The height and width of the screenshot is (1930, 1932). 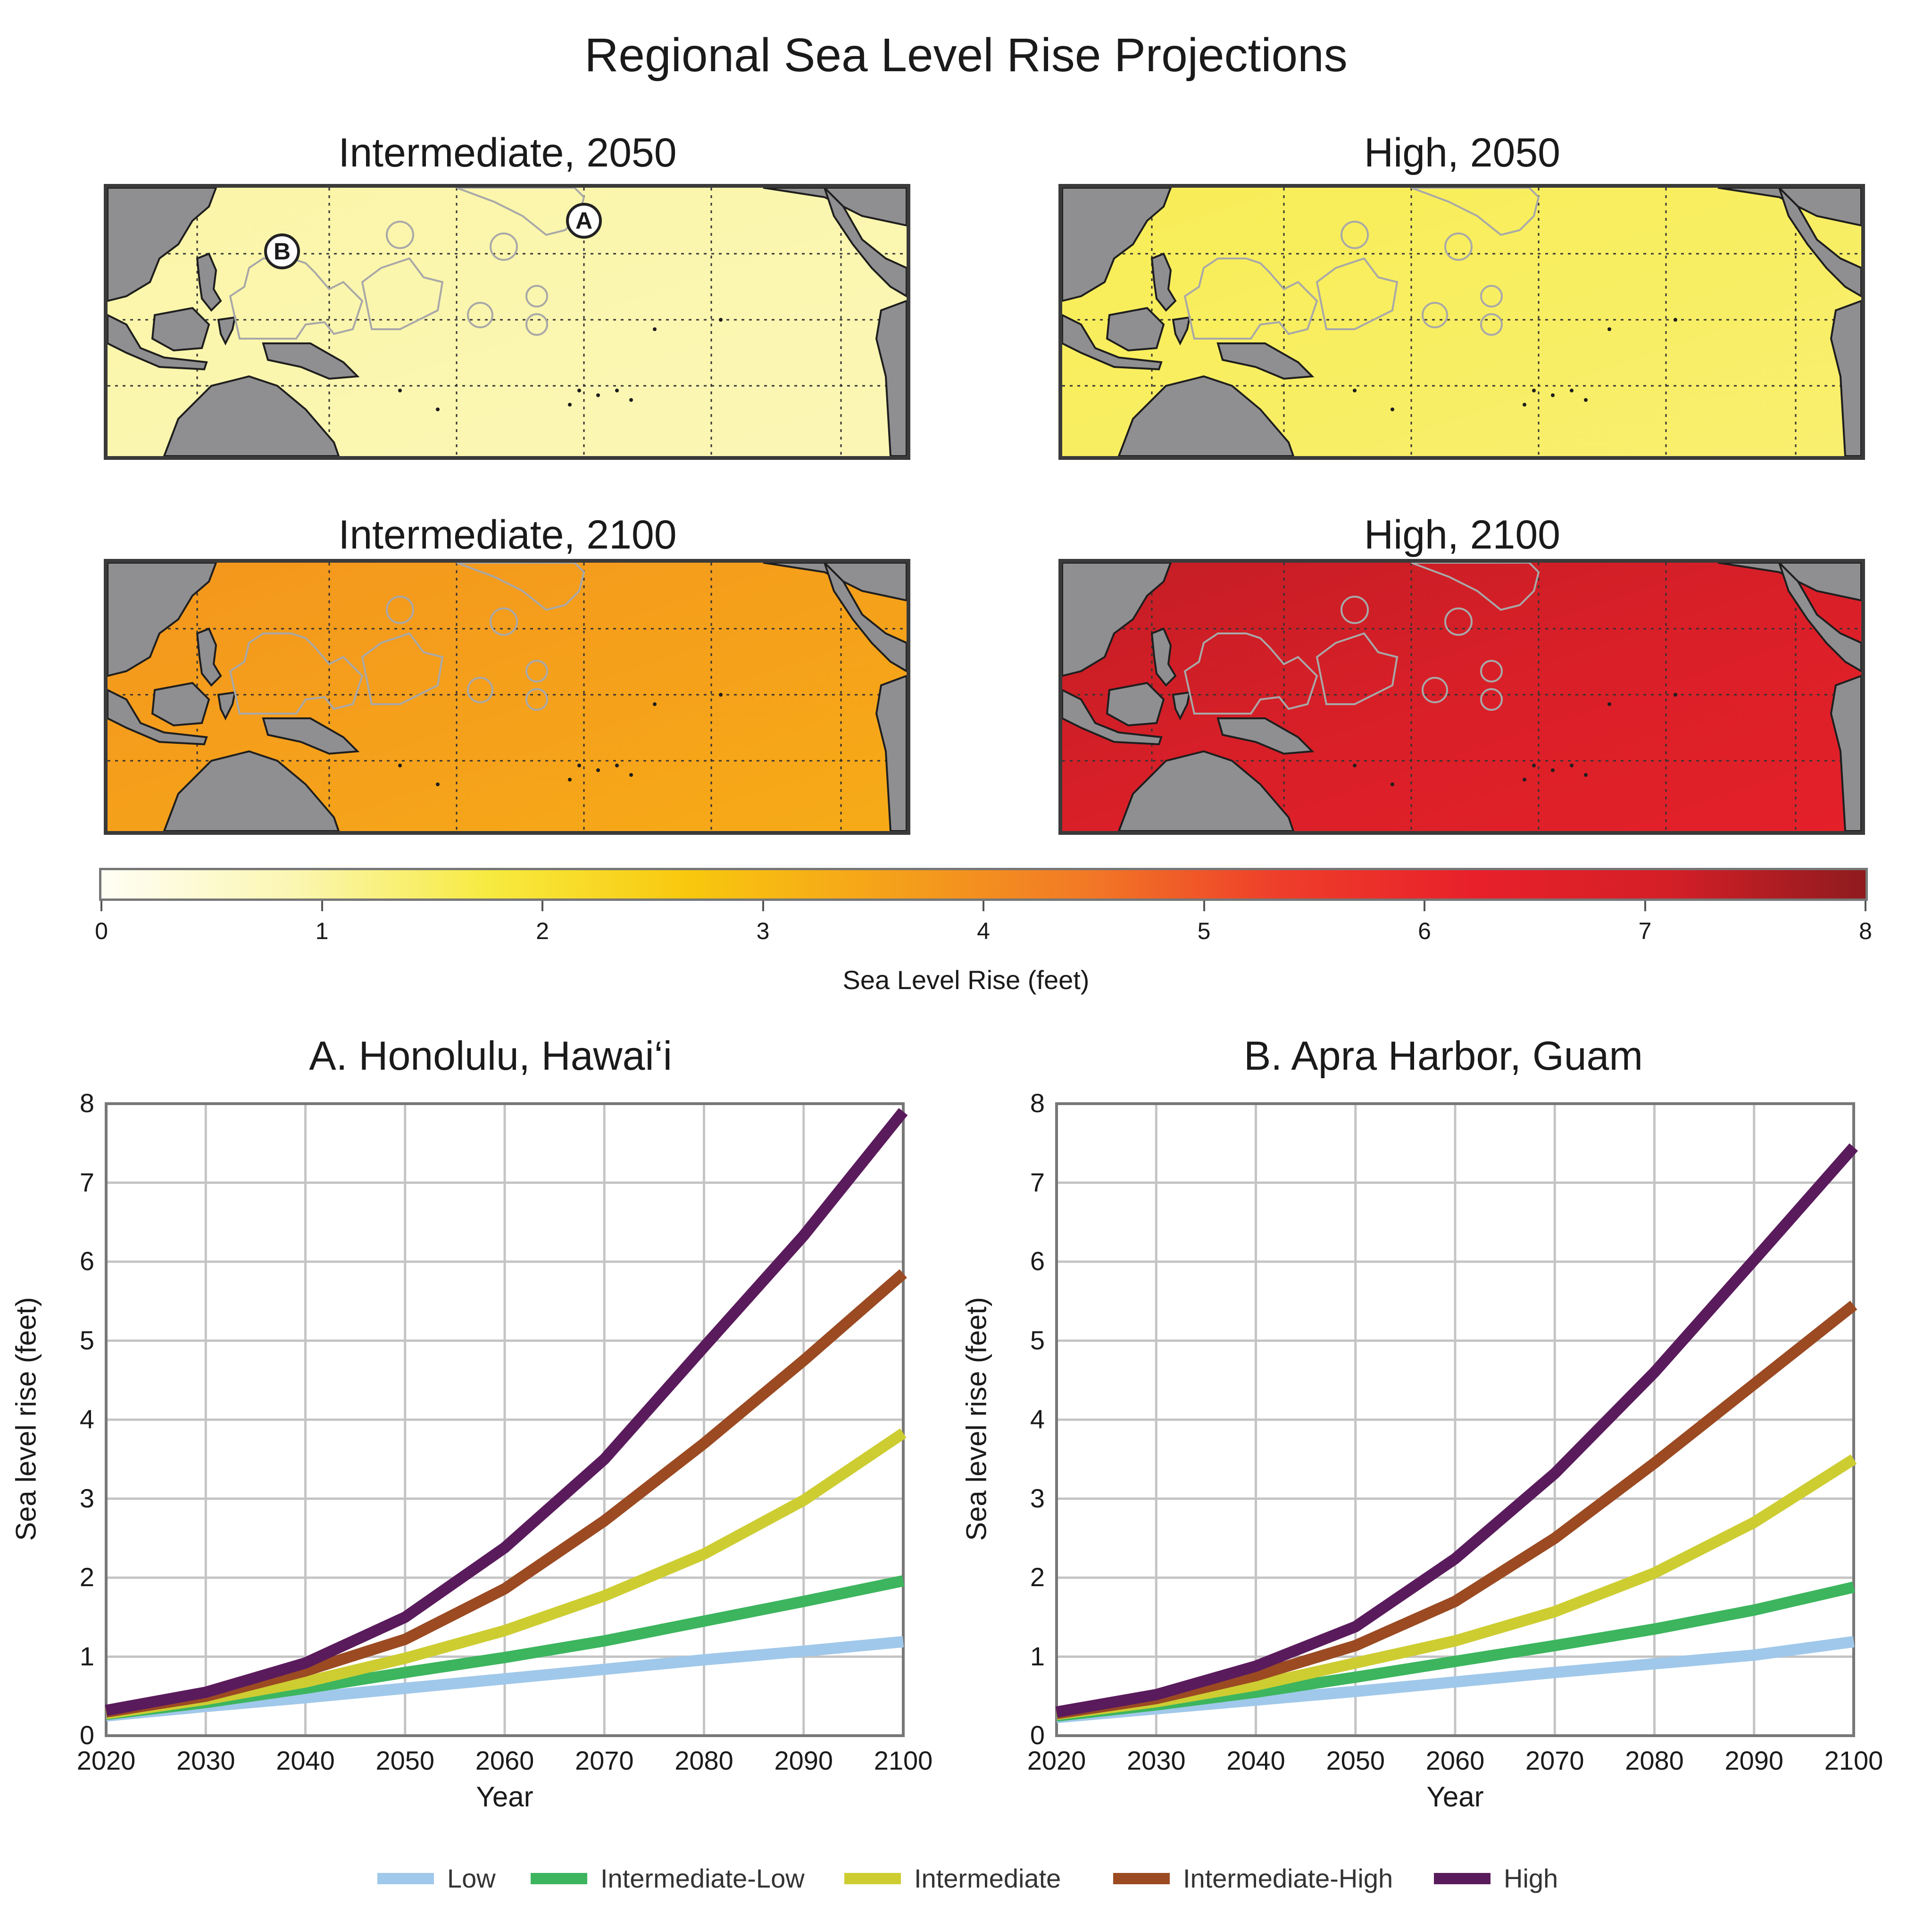 What do you see at coordinates (1037, 1735) in the screenshot?
I see `y-tick-label: 0` at bounding box center [1037, 1735].